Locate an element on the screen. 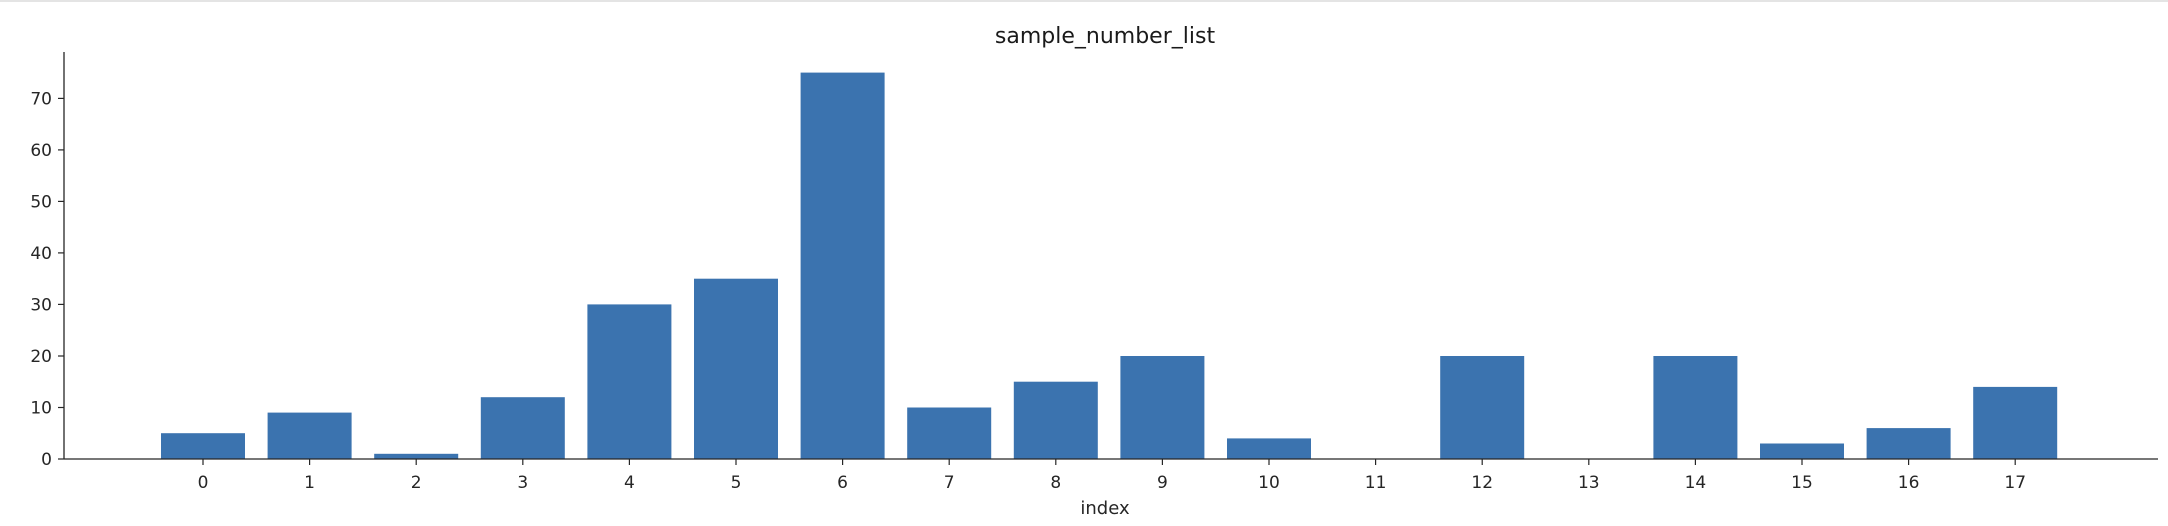  top-border is located at coordinates (1084, 1).